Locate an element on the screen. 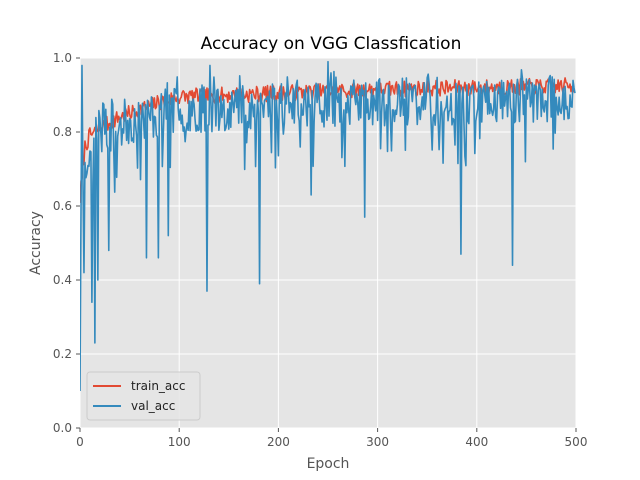 The width and height of the screenshot is (640, 480). y-tick-label: 0.6 is located at coordinates (62, 206).